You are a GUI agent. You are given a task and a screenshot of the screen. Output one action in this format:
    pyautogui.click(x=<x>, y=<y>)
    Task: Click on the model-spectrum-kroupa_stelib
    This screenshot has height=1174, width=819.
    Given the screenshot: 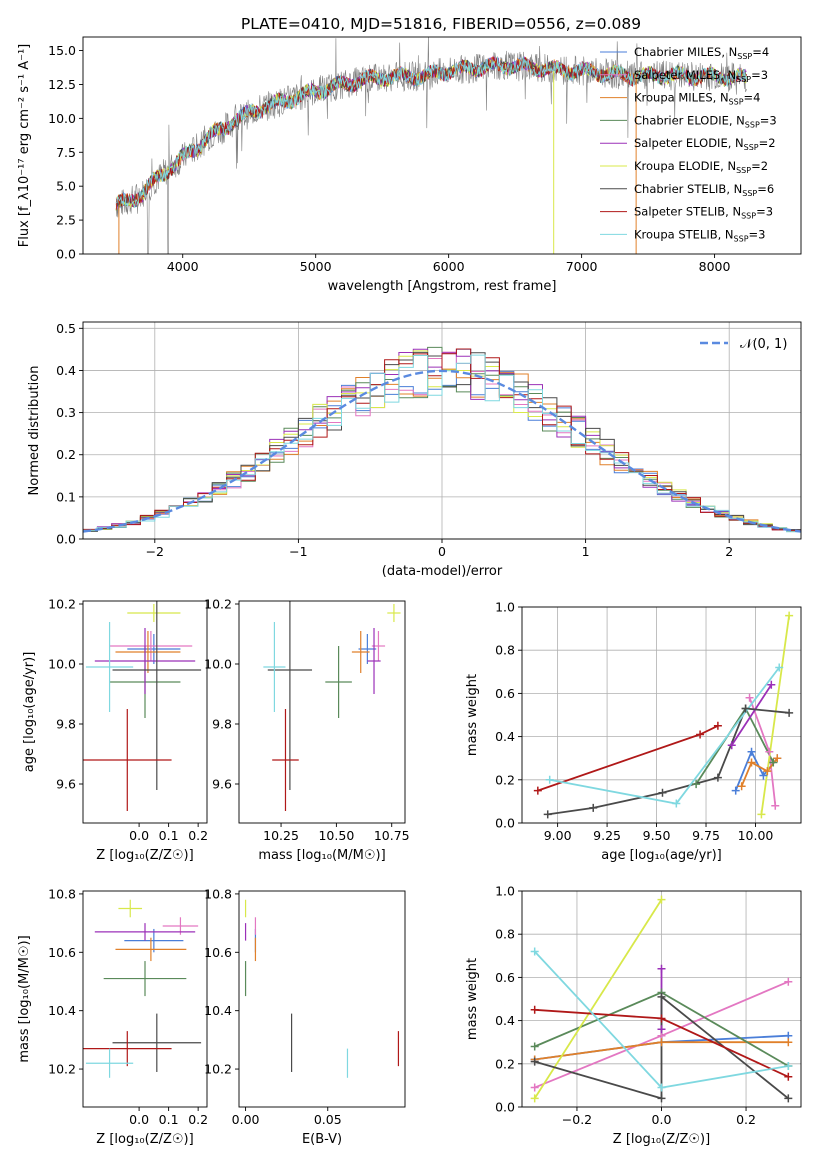 What is the action you would take?
    pyautogui.click(x=431, y=132)
    